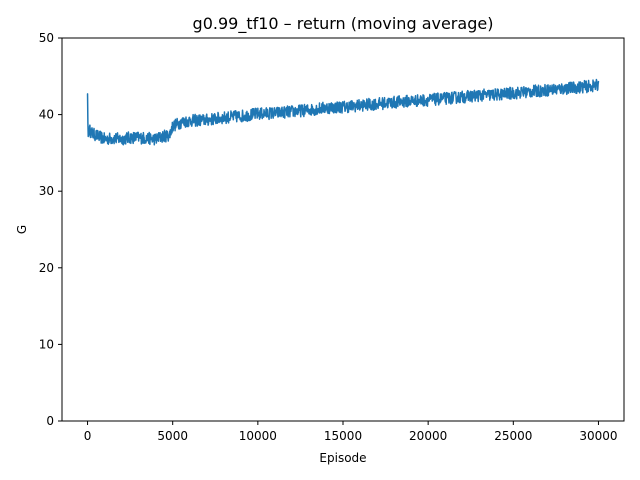  I want to click on y-tick-label: 10, so click(46, 344).